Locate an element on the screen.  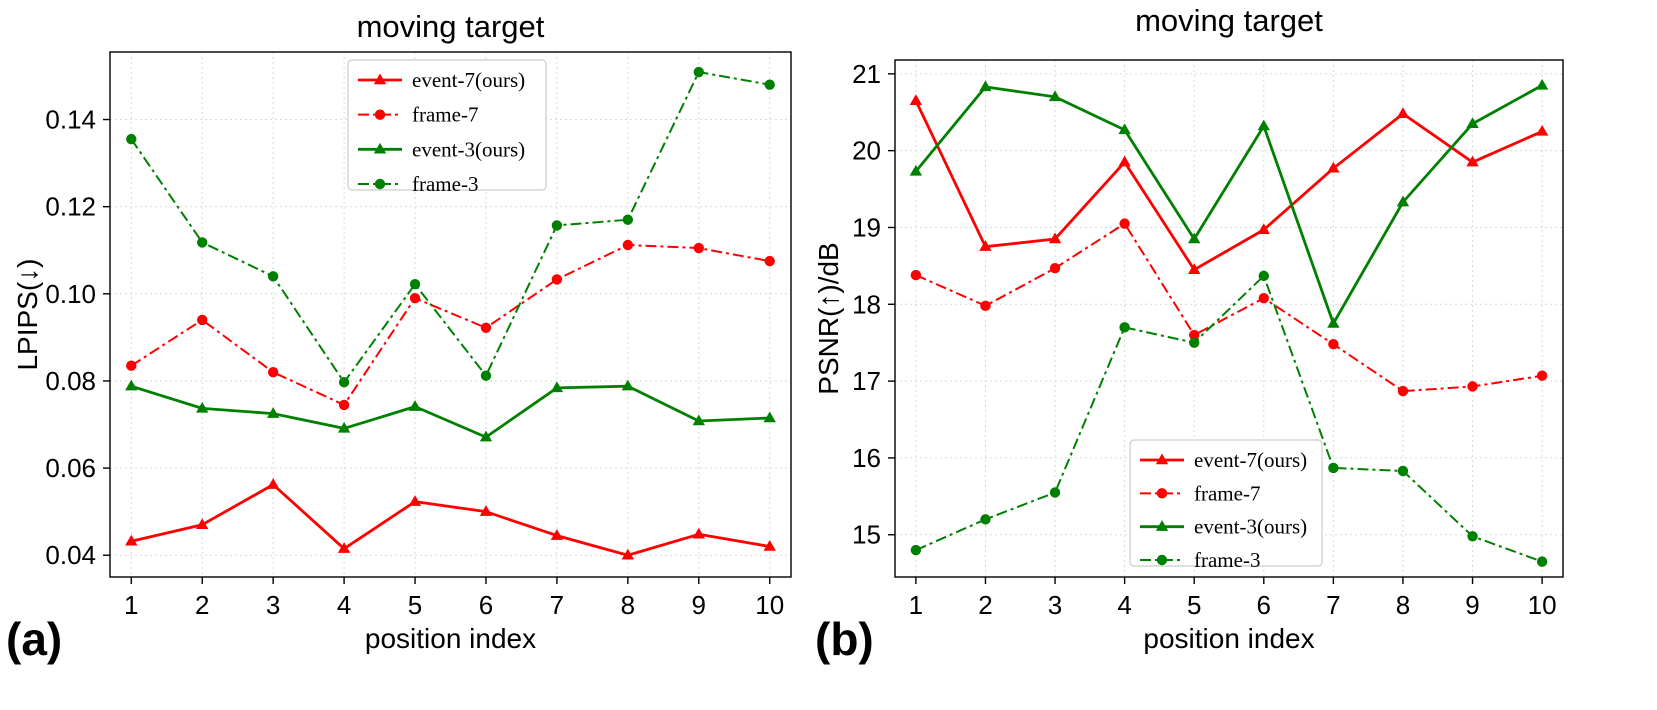
chart-b-legend-label: frame-7 is located at coordinates (1227, 493).